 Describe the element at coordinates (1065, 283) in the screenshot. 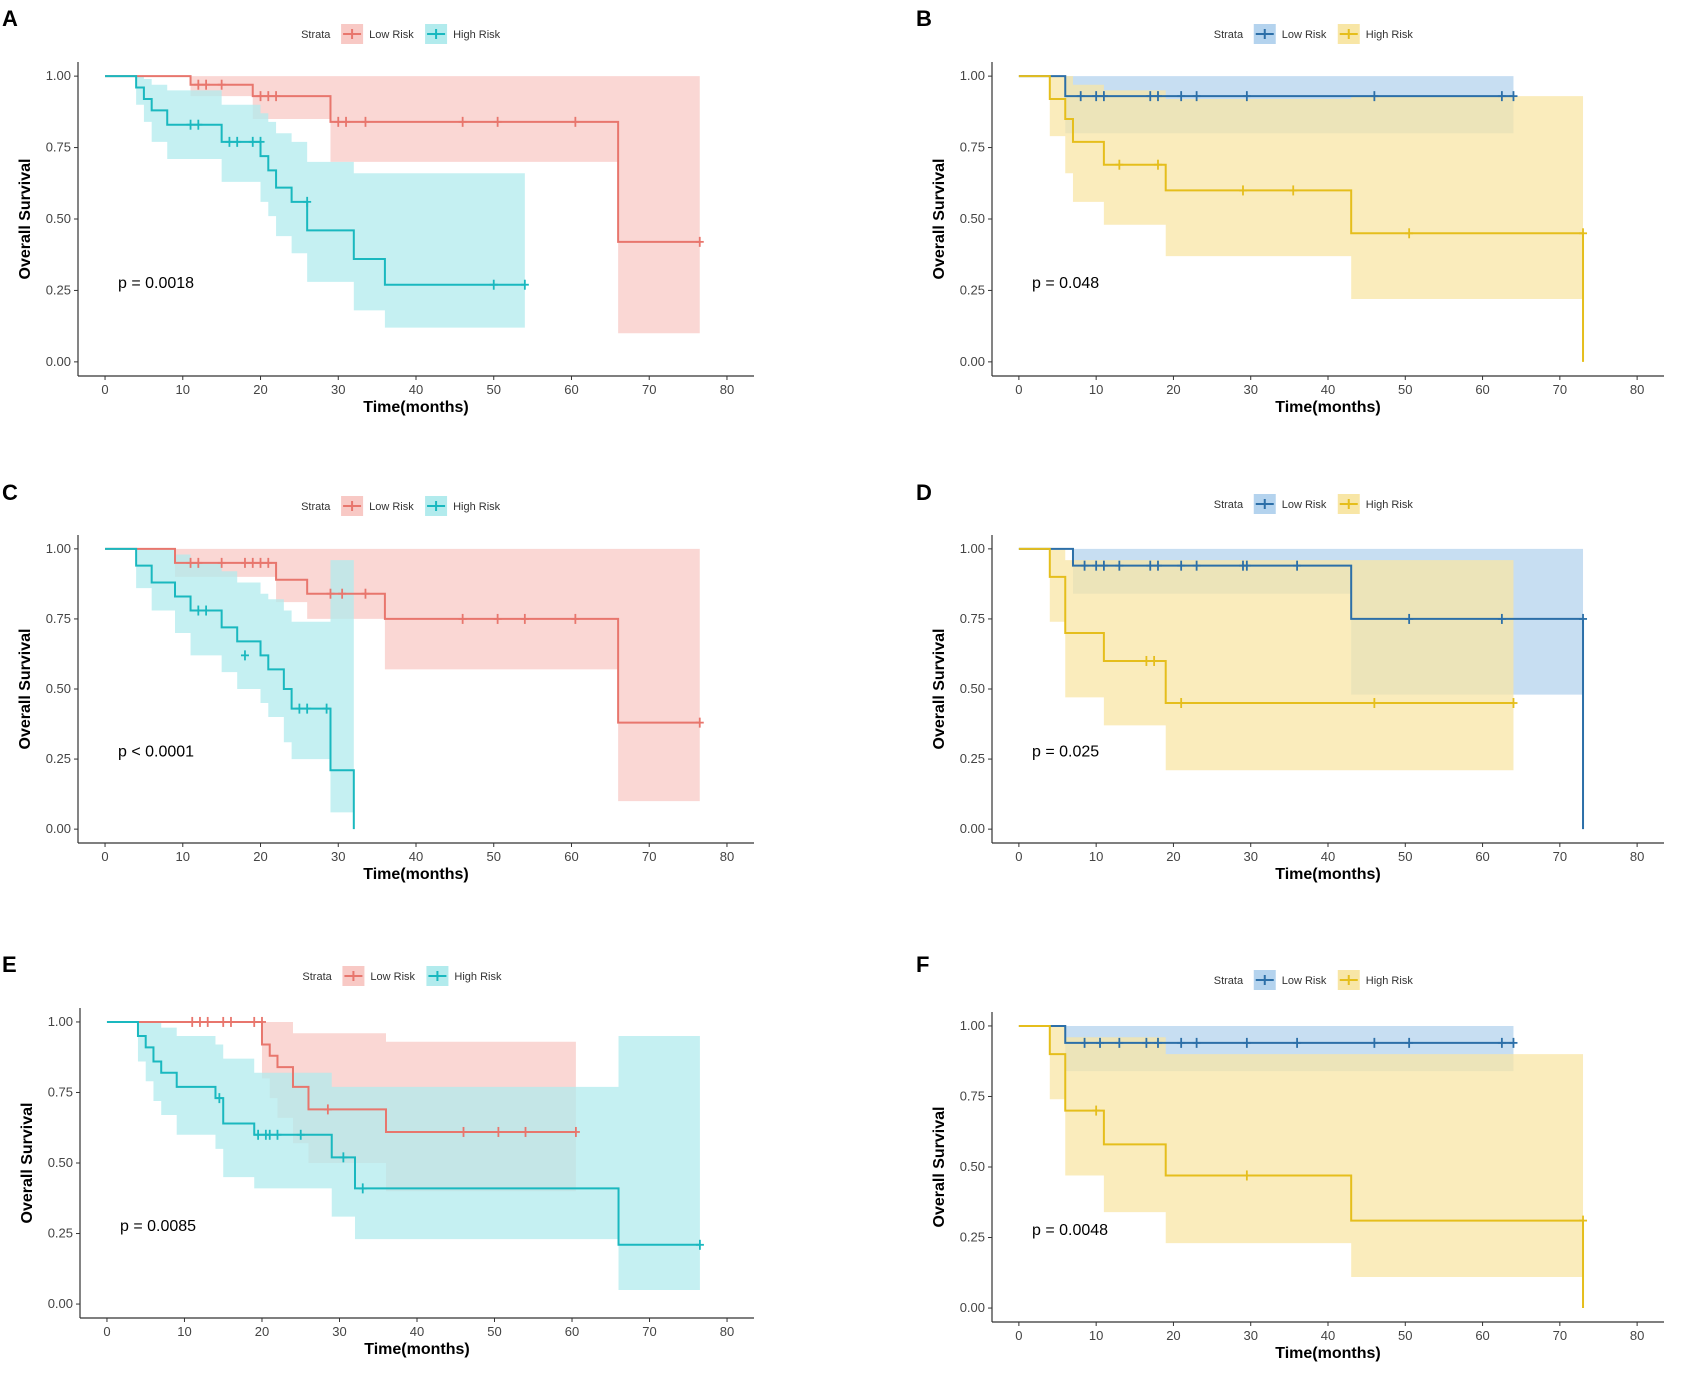

I see `p-value: p = 0.048` at that location.